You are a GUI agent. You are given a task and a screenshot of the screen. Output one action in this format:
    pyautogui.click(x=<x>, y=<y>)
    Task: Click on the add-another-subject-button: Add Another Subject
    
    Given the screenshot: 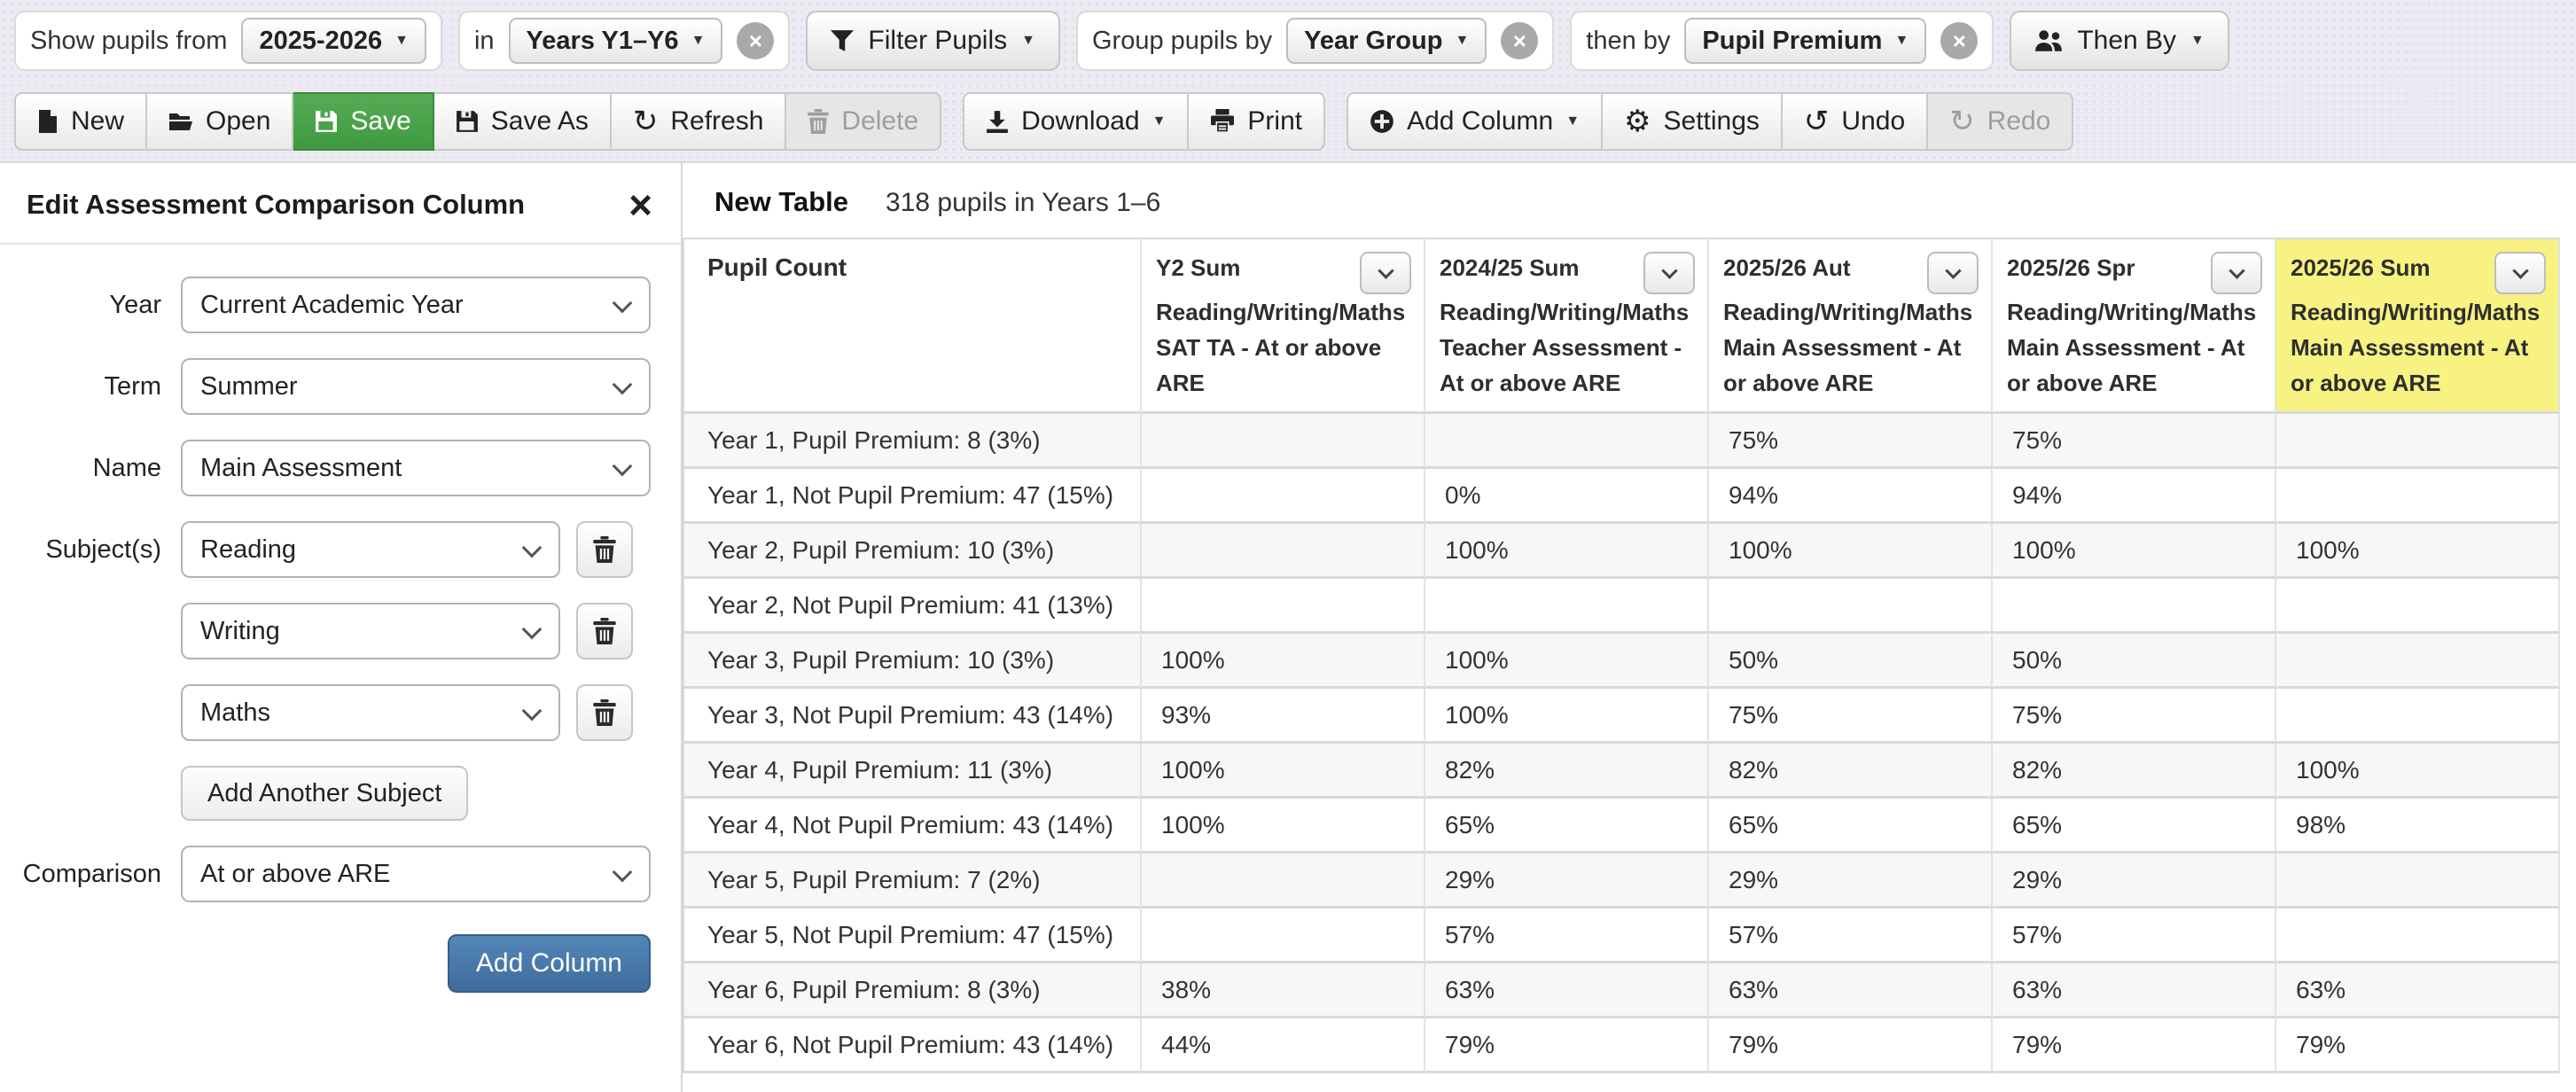 What is the action you would take?
    pyautogui.click(x=325, y=793)
    